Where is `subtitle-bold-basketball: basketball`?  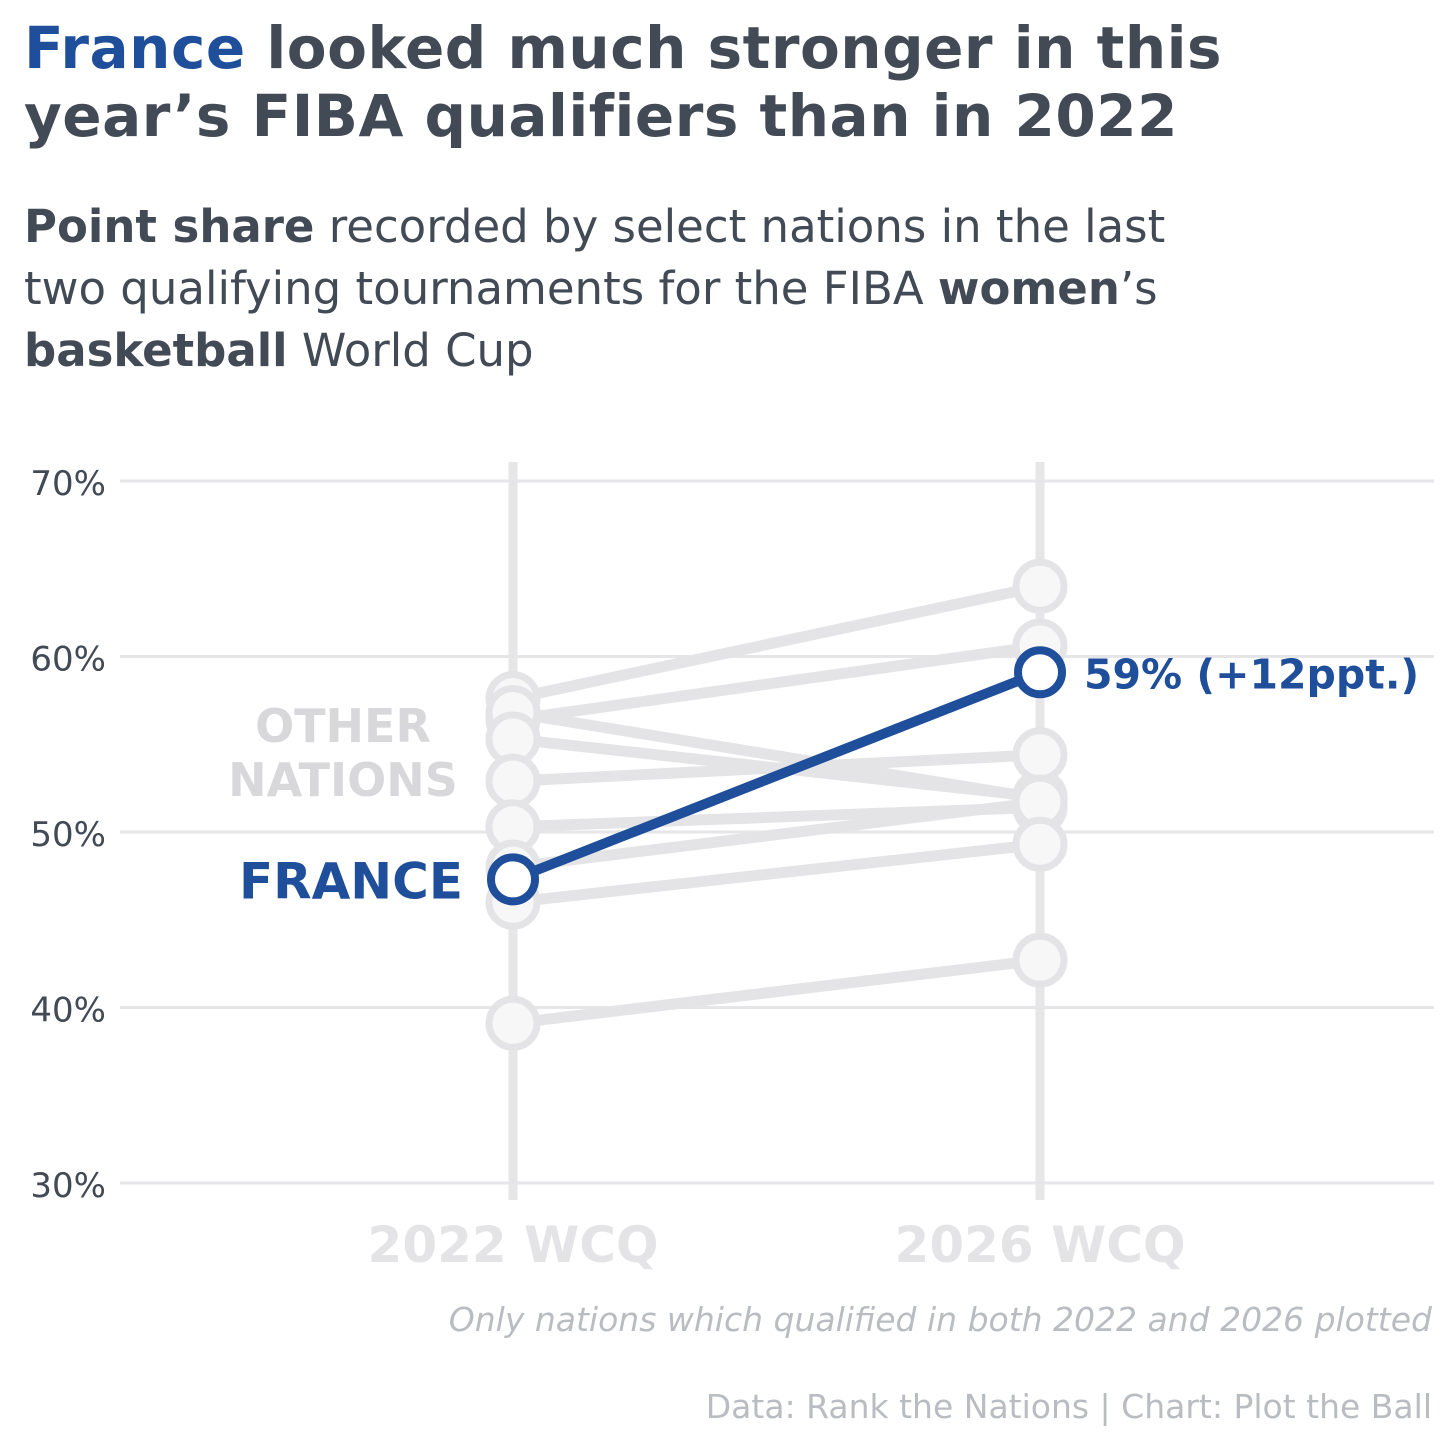 subtitle-bold-basketball: basketball is located at coordinates (156, 350).